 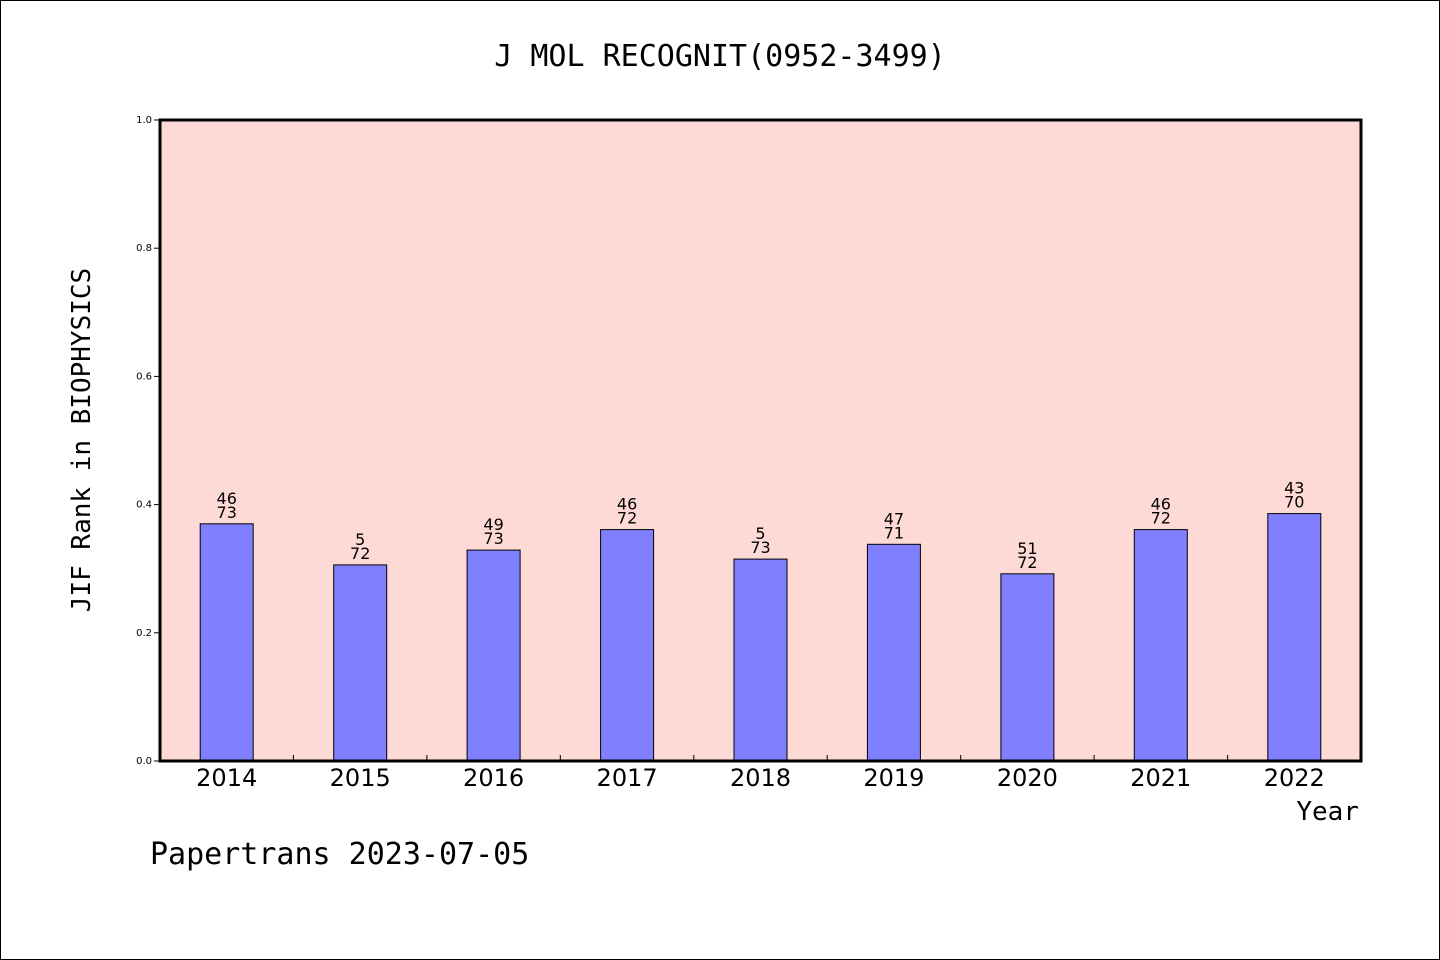 I want to click on x-axis-label: Year, so click(x=1327, y=812).